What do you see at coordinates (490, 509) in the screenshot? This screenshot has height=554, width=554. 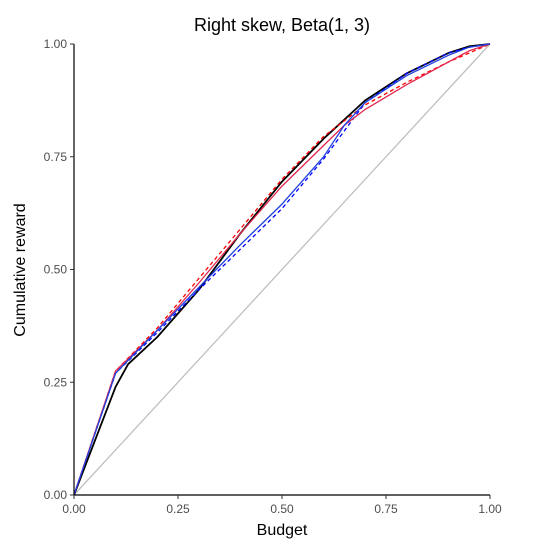 I see `x-tick-label: 1.00` at bounding box center [490, 509].